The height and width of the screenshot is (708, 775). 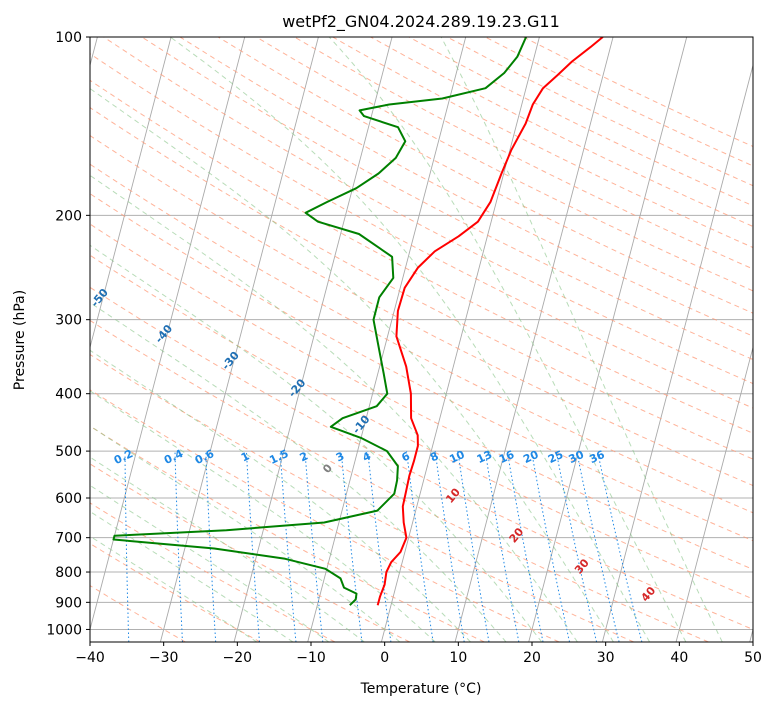 What do you see at coordinates (532, 658) in the screenshot?
I see `x-tick-label: 20` at bounding box center [532, 658].